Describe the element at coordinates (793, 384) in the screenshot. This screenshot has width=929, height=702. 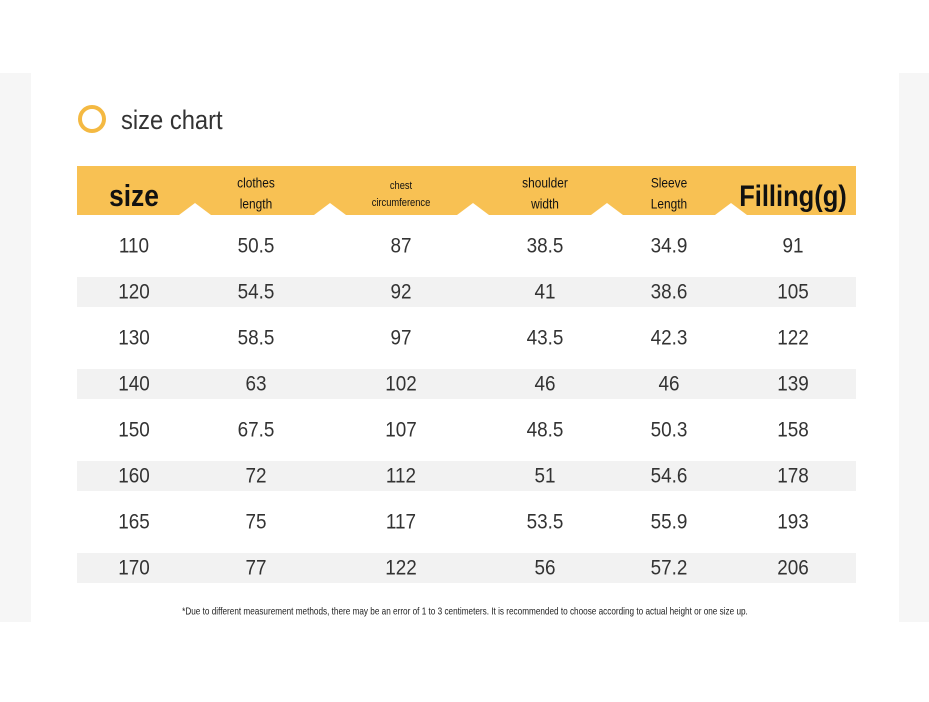
I see `cell: 139` at that location.